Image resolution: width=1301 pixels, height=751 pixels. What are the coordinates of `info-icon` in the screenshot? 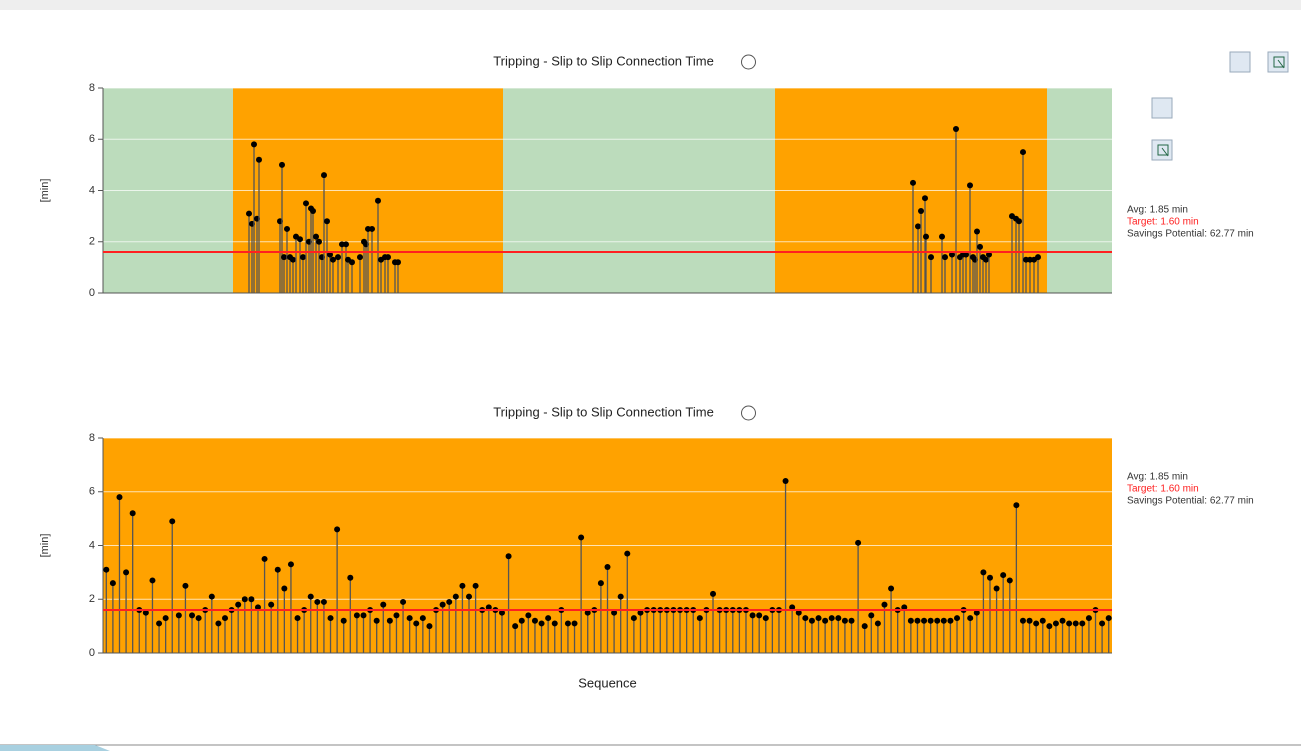 It's located at (748, 413).